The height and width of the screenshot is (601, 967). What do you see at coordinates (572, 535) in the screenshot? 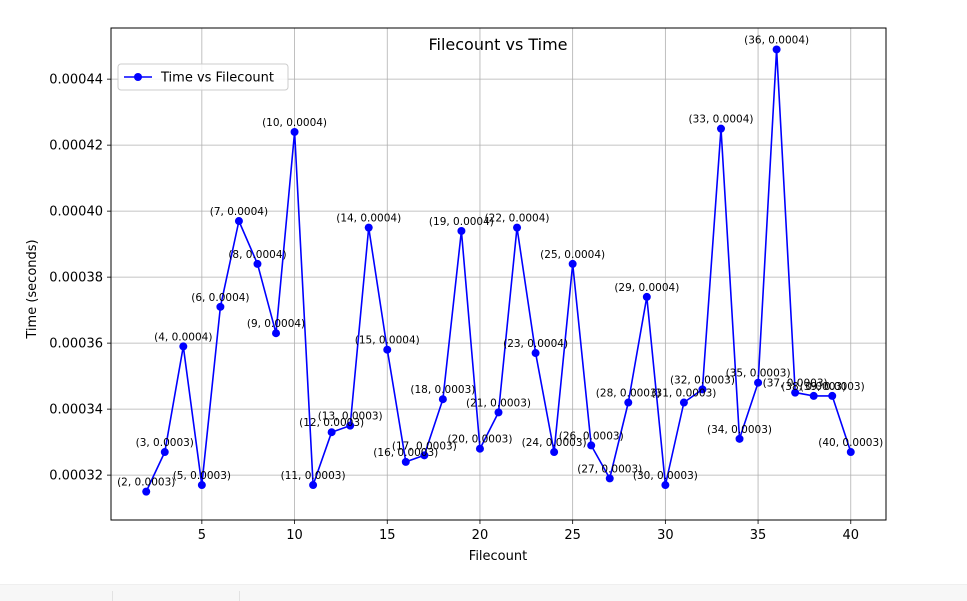
I see `x-tick-label: 25` at bounding box center [572, 535].